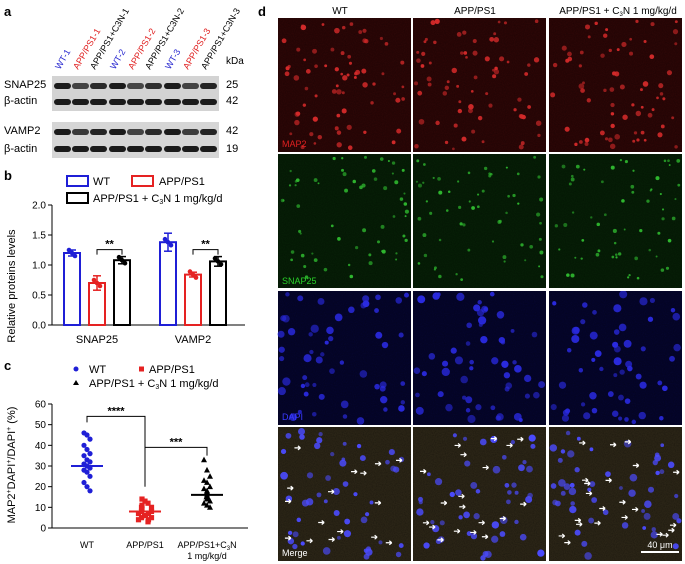  Describe the element at coordinates (262, 11) in the screenshot. I see `panel-d-label: d` at that location.